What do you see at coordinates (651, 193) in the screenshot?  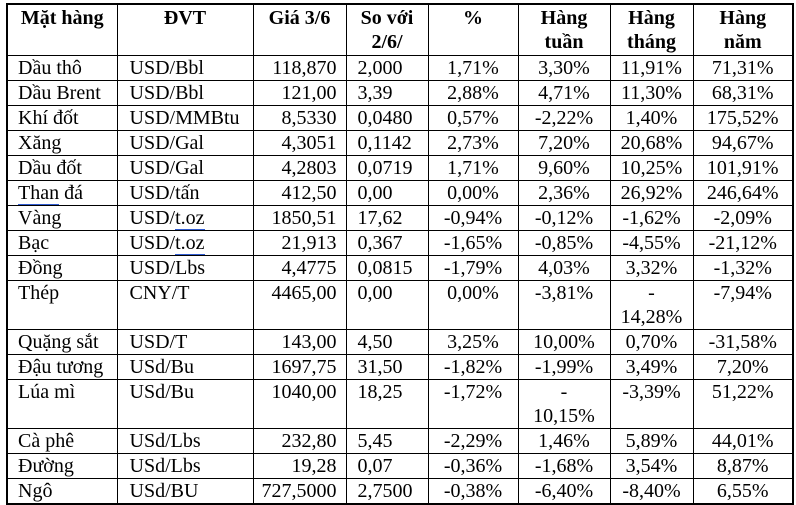 I see `cell-monthly: 26,92%` at bounding box center [651, 193].